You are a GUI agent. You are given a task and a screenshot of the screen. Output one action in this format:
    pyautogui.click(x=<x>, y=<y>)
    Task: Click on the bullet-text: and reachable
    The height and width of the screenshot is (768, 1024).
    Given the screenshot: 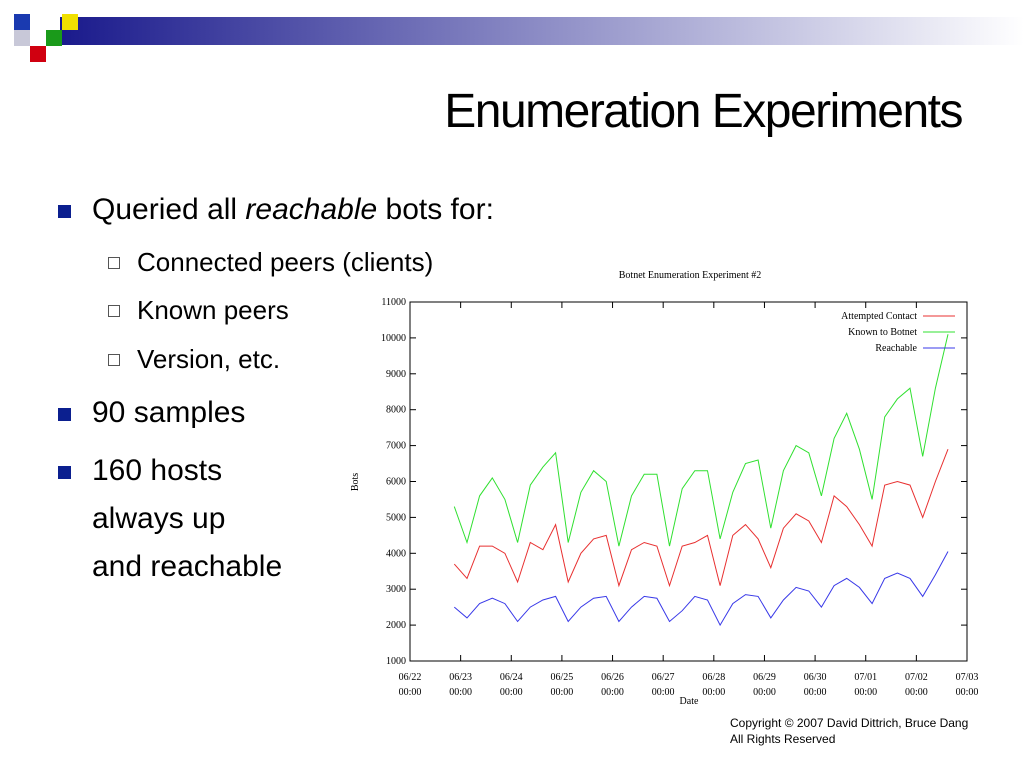 What is the action you would take?
    pyautogui.click(x=187, y=566)
    